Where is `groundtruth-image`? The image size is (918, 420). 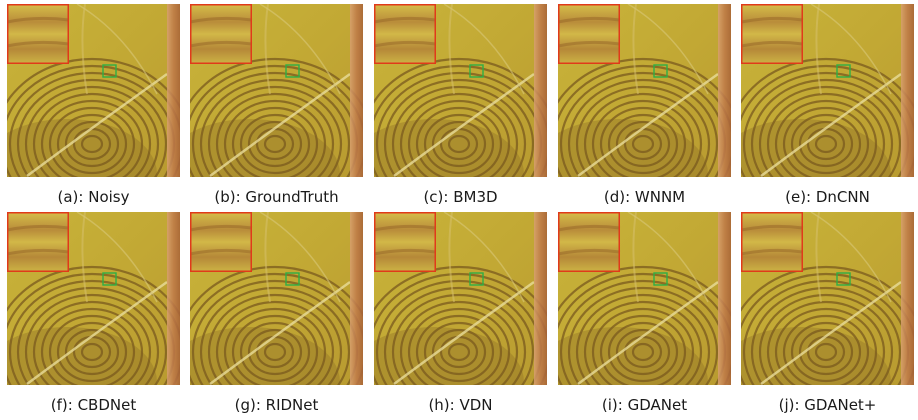 groundtruth-image is located at coordinates (276, 90).